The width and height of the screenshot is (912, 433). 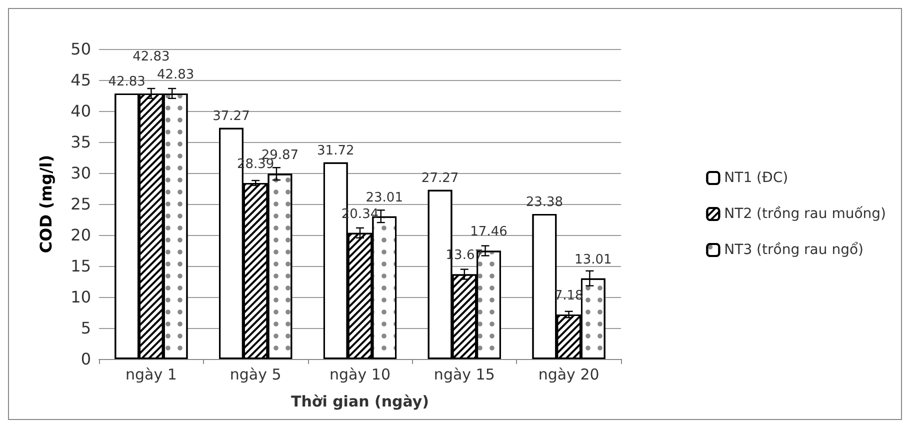 What do you see at coordinates (256, 375) in the screenshot?
I see `x-tick-label: ngày 5` at bounding box center [256, 375].